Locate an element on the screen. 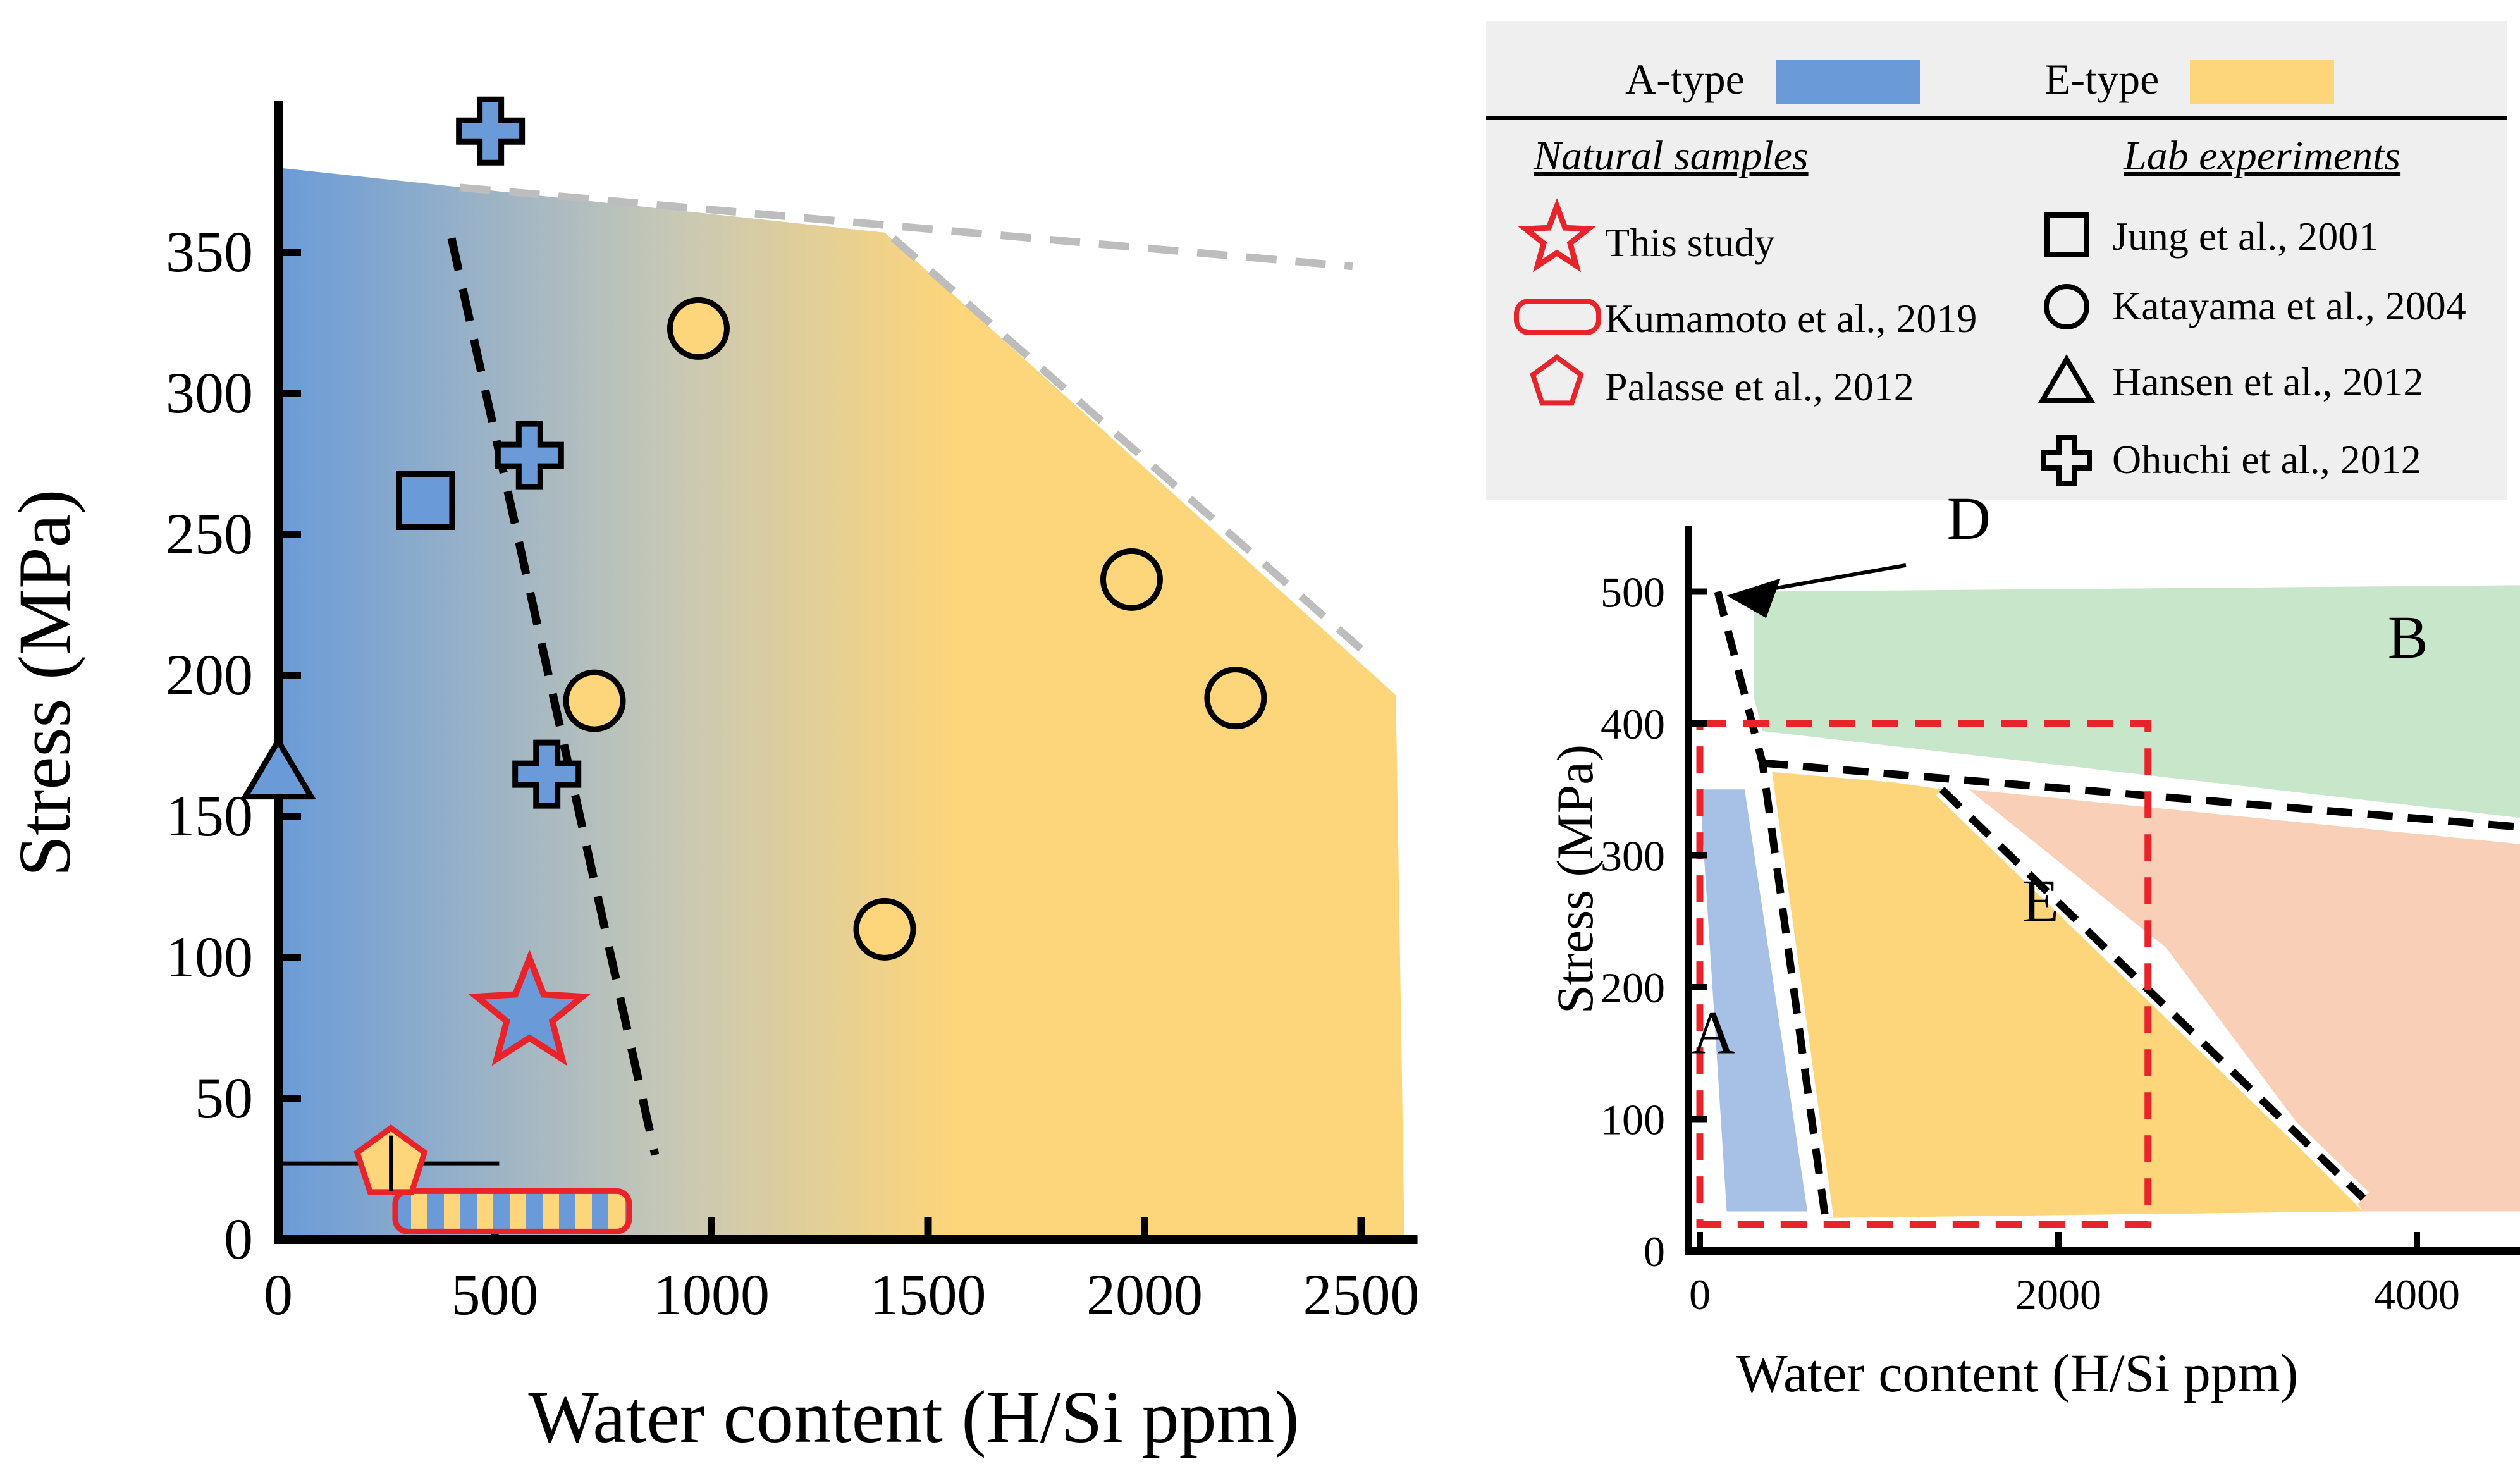 The height and width of the screenshot is (1471, 2520). inset-region-e is located at coordinates (2062, 990).